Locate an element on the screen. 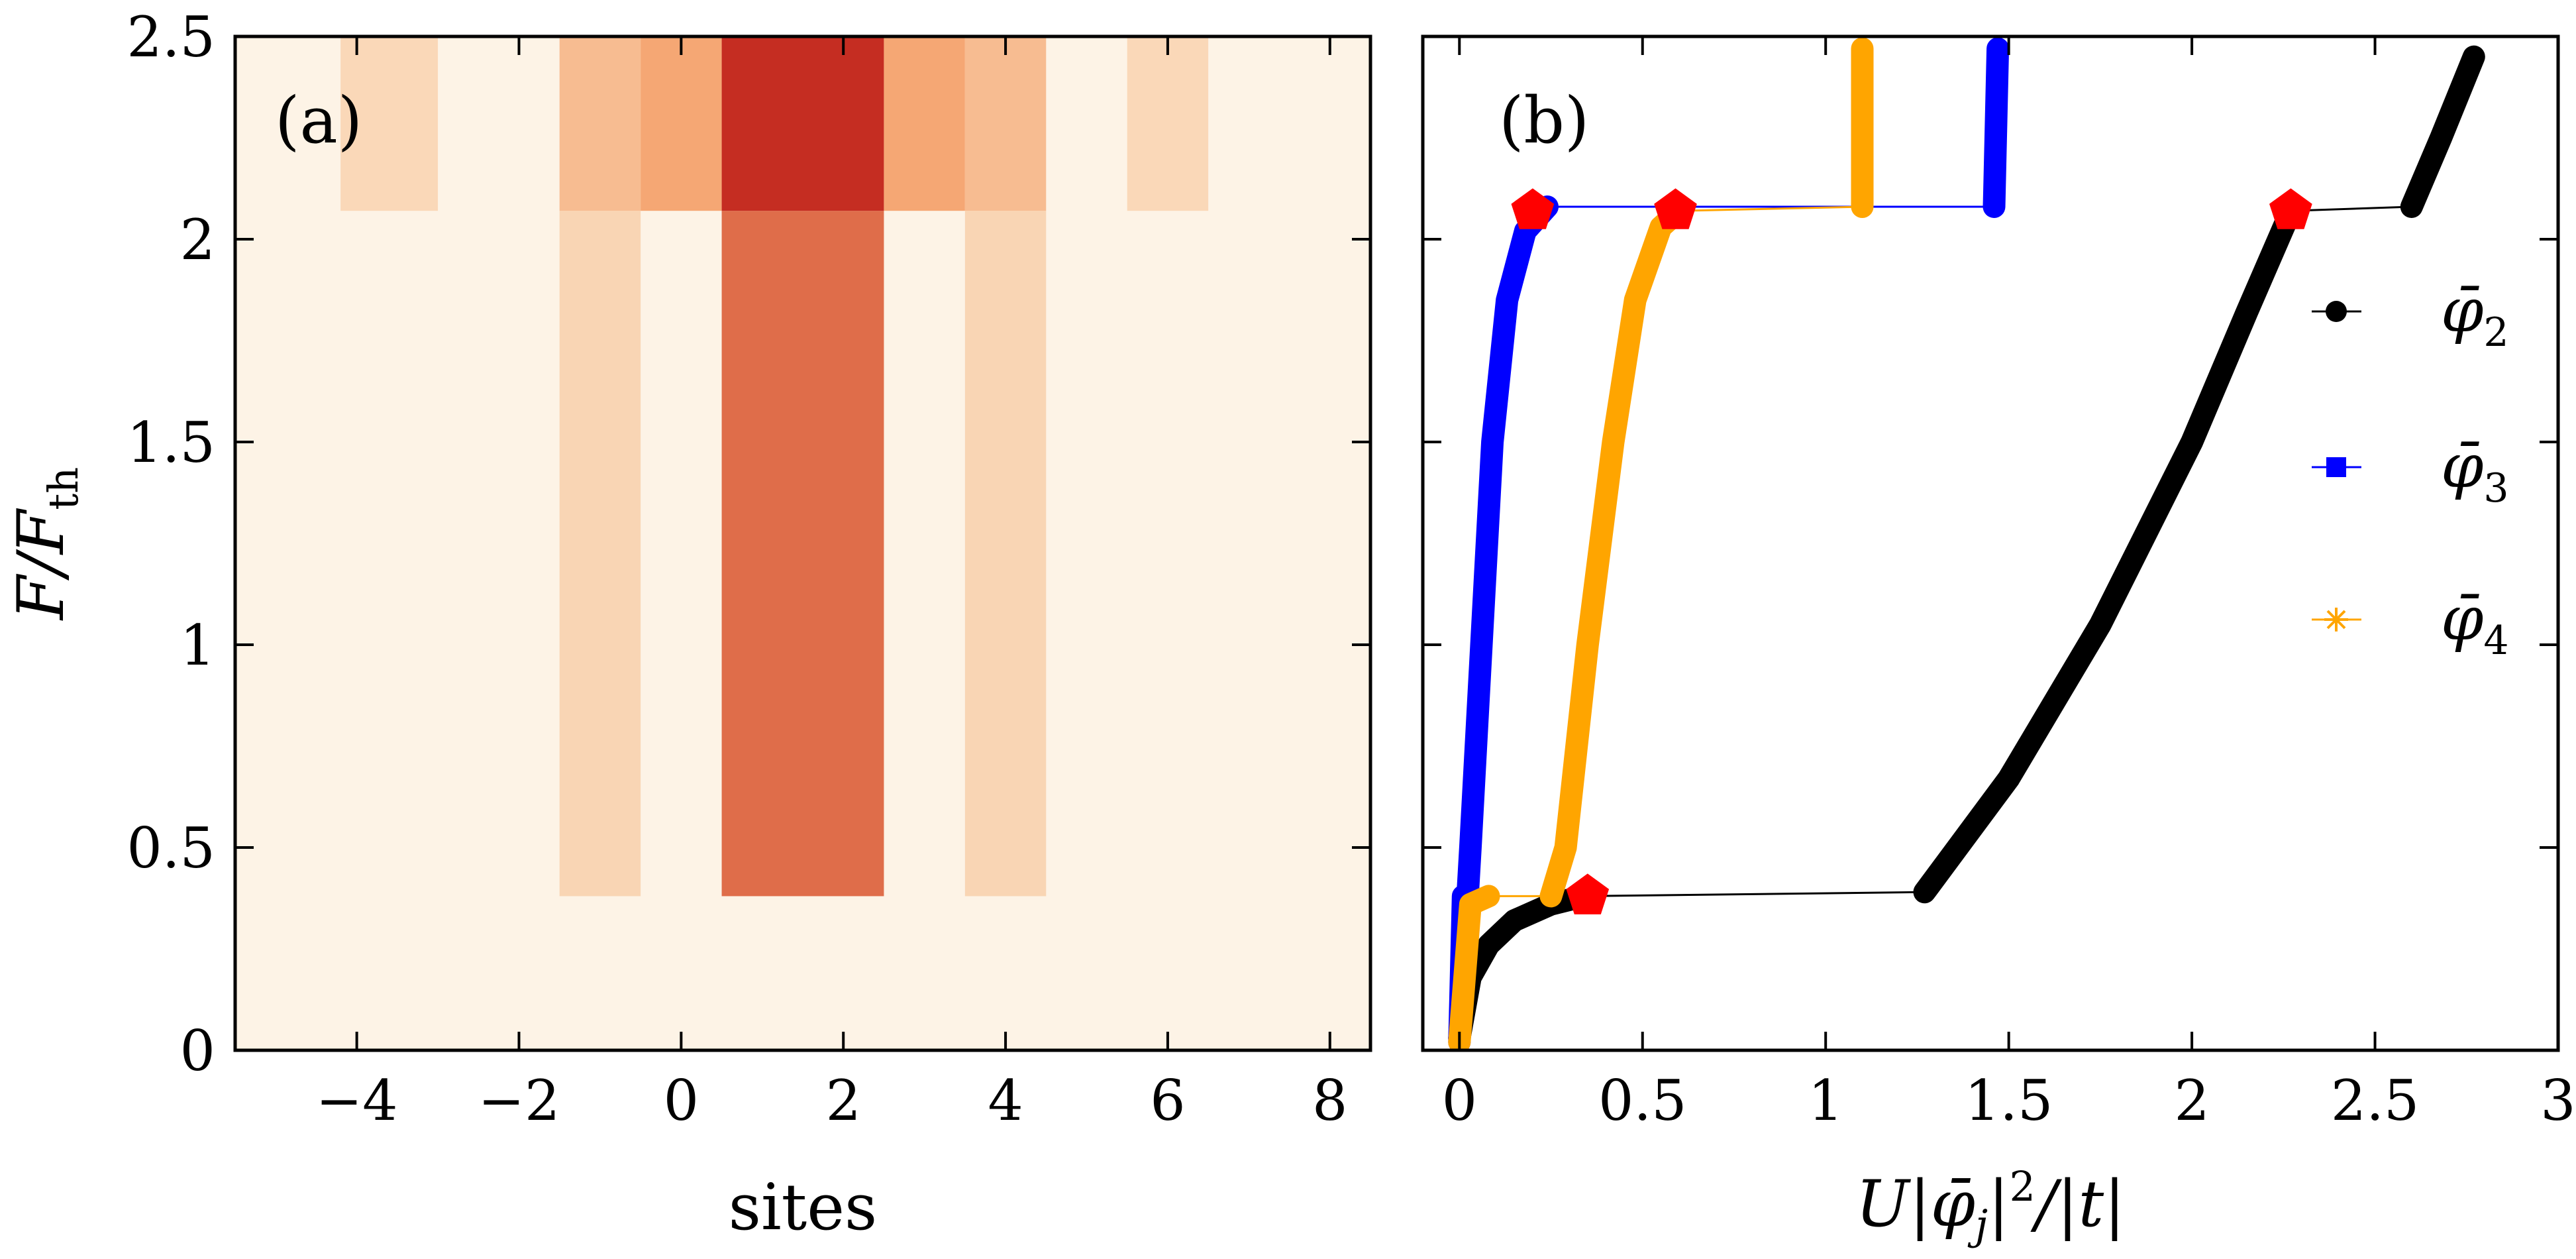  x-tick-label: 8 is located at coordinates (1329, 1101).